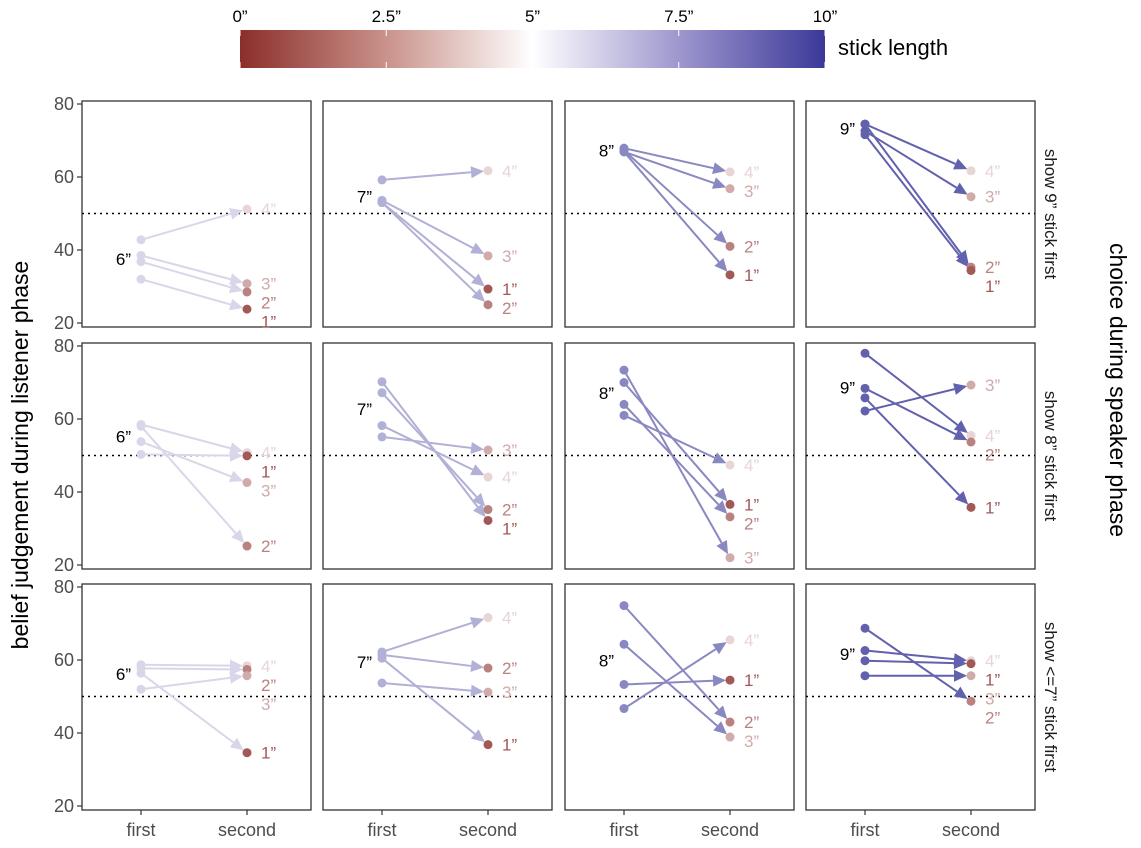  What do you see at coordinates (437, 711) in the screenshot?
I see `facet-panel: 4” 2” 3” 1” 7” first second` at bounding box center [437, 711].